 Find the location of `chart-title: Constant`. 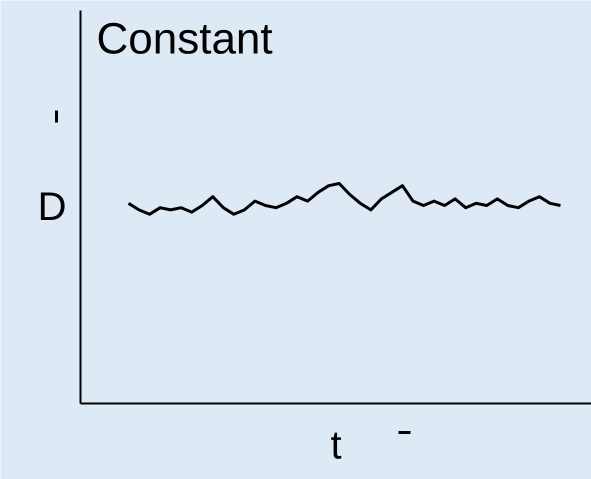

chart-title: Constant is located at coordinates (184, 39).